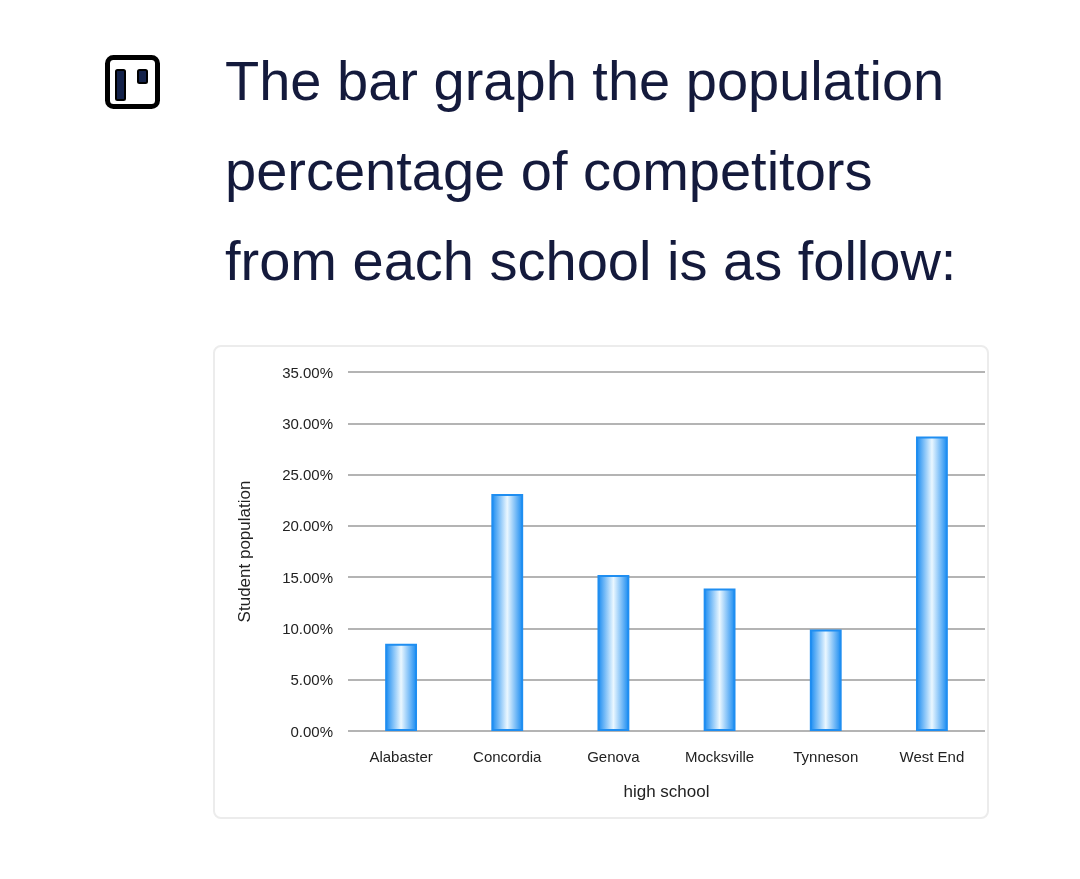  Describe the element at coordinates (932, 756) in the screenshot. I see `x-tick-label: West End` at that location.